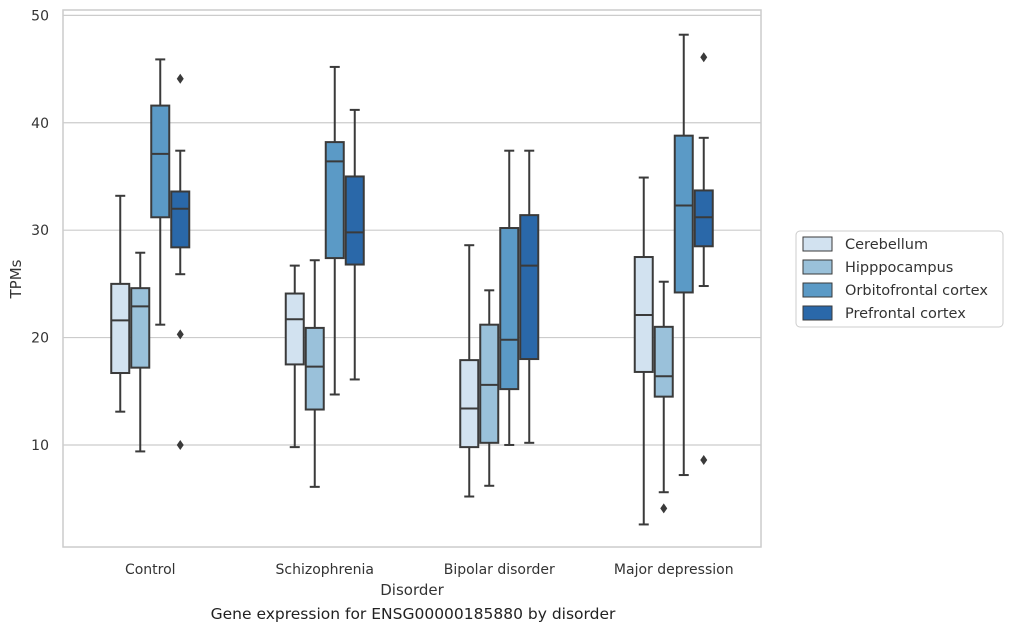  I want to click on x-tick-label-major-depression: Major depression, so click(674, 570).